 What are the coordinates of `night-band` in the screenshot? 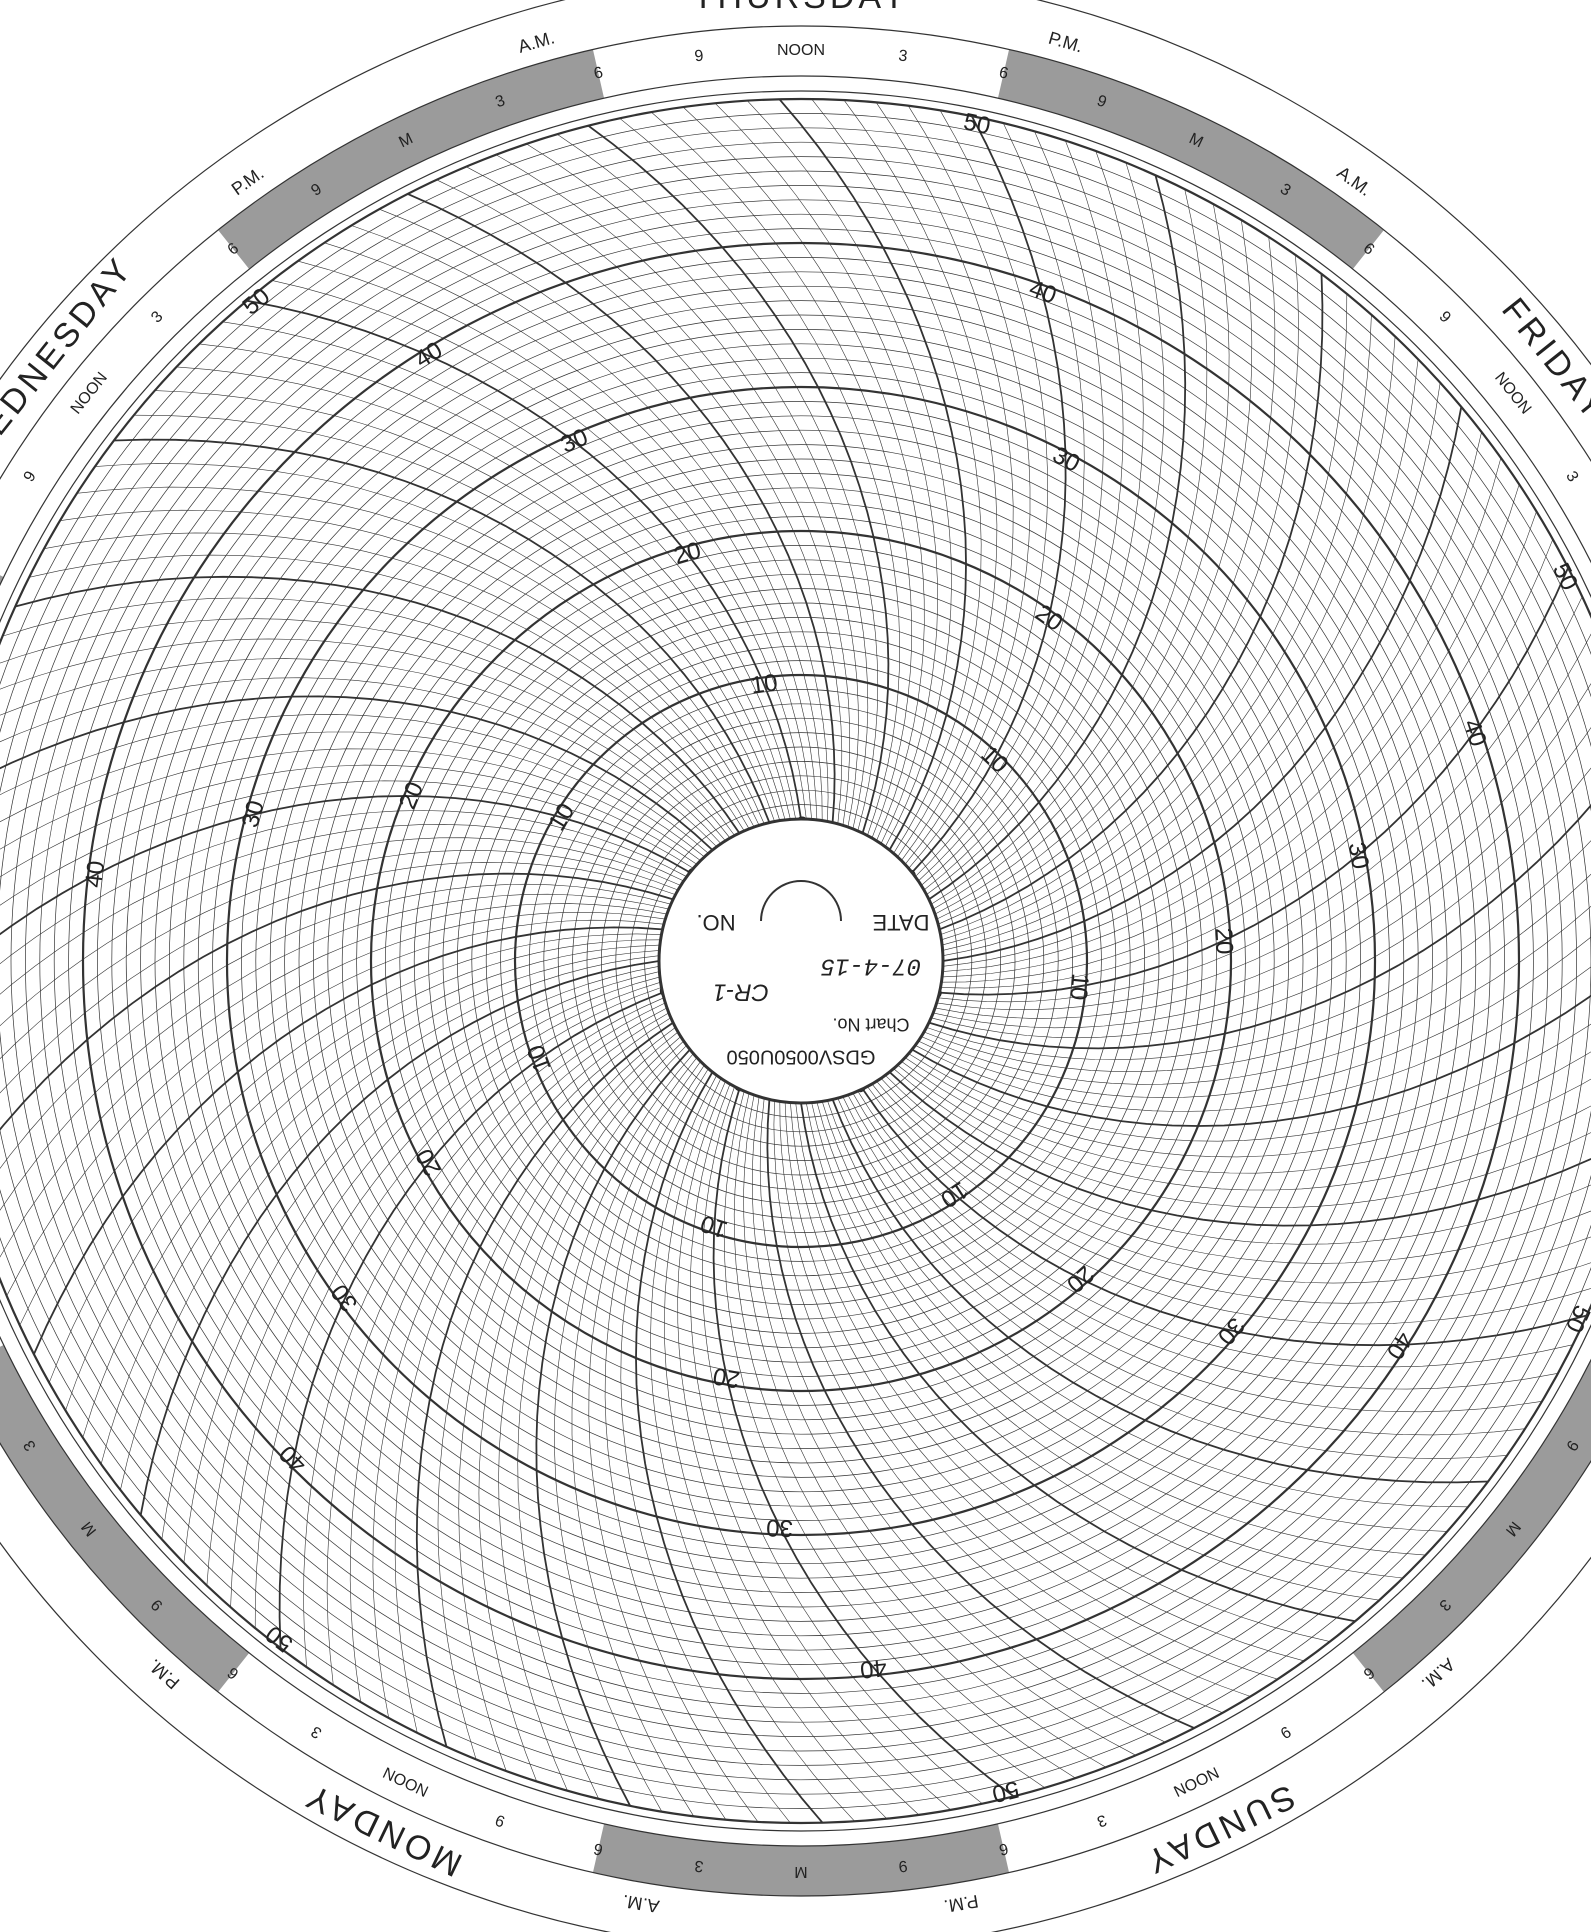 It's located at (1471, 1526).